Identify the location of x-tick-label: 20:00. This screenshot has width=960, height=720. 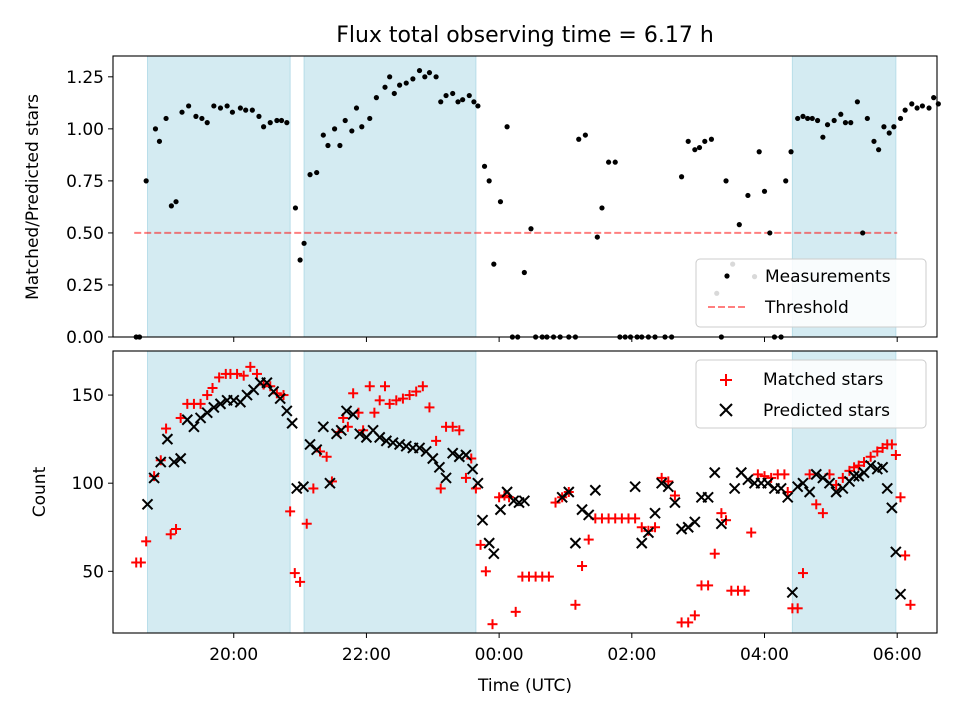
(233, 655).